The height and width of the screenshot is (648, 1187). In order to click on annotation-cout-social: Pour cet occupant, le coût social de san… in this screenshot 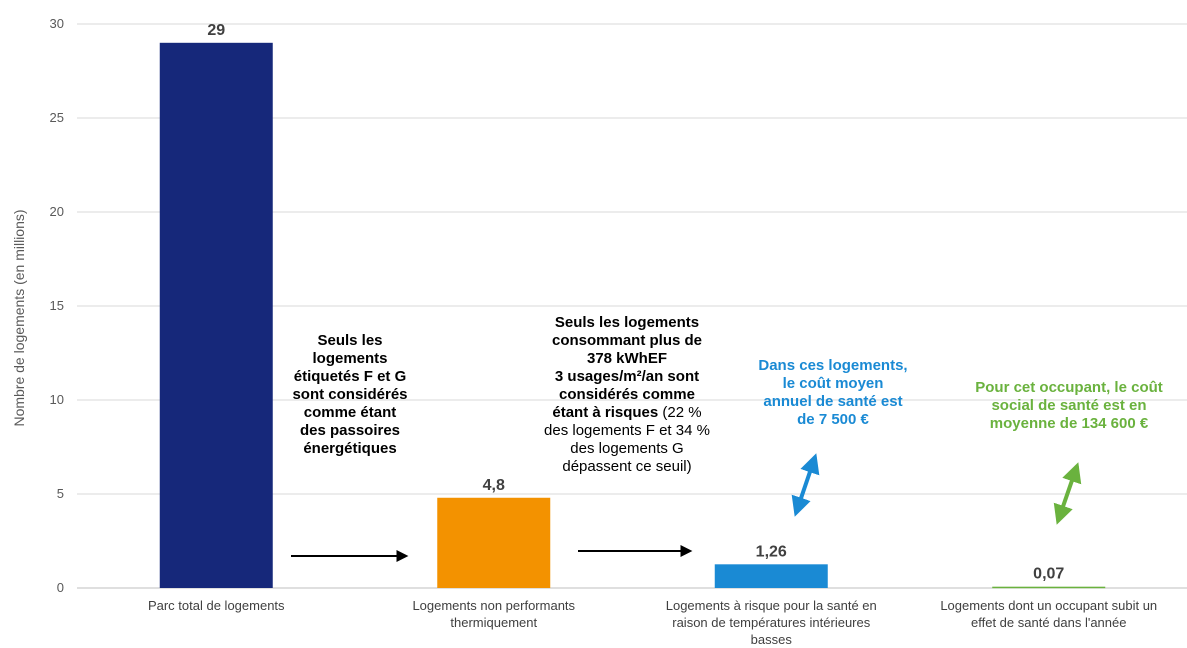, I will do `click(1069, 405)`.